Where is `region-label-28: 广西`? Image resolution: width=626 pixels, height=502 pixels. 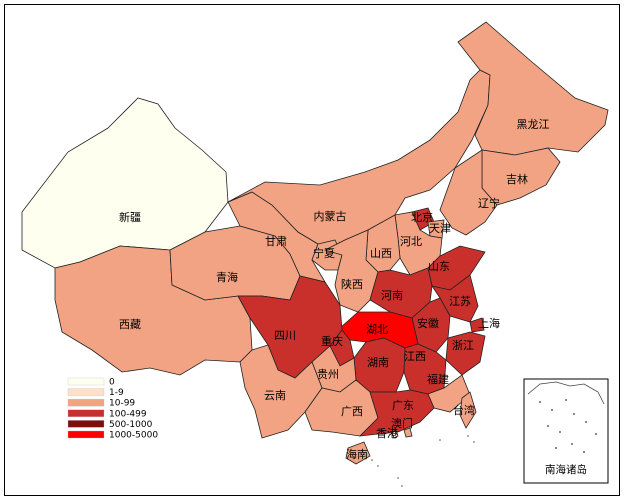 region-label-28: 广西 is located at coordinates (352, 411).